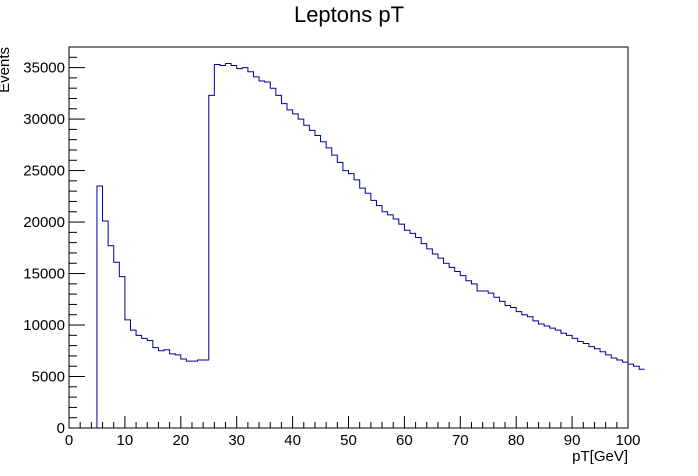 The image size is (698, 476). I want to click on y-tick-label: 0, so click(61, 428).